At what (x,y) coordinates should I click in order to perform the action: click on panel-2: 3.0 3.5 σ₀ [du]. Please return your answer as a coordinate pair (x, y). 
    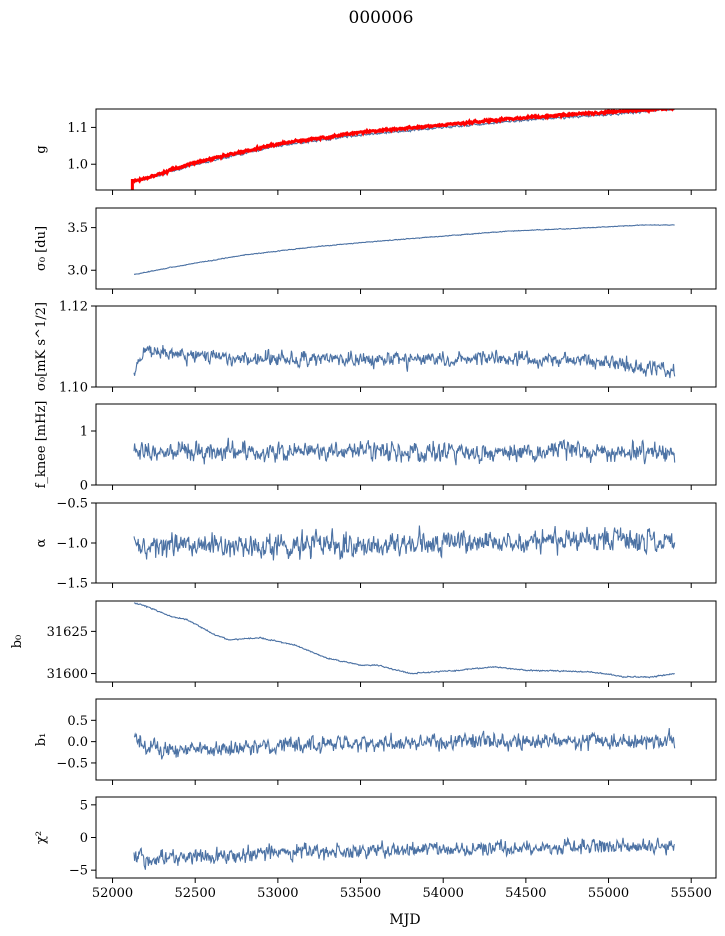
    Looking at the image, I should click on (375, 250).